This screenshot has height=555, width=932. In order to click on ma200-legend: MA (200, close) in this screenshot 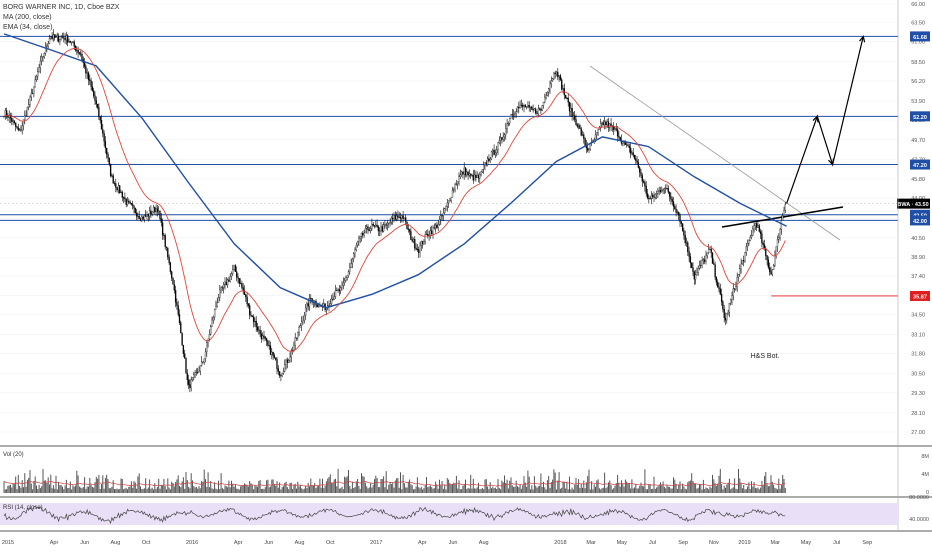, I will do `click(27, 17)`.